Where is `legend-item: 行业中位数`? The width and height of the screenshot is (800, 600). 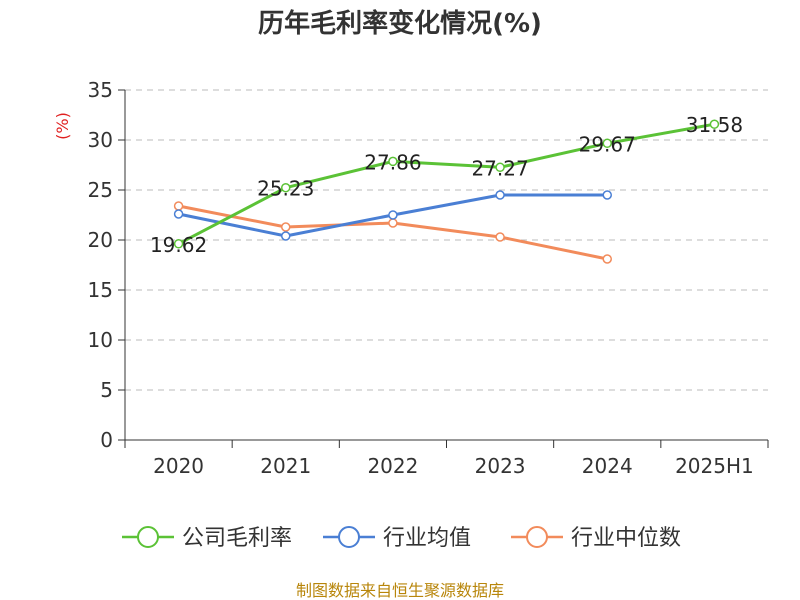 legend-item: 行业中位数 is located at coordinates (596, 538).